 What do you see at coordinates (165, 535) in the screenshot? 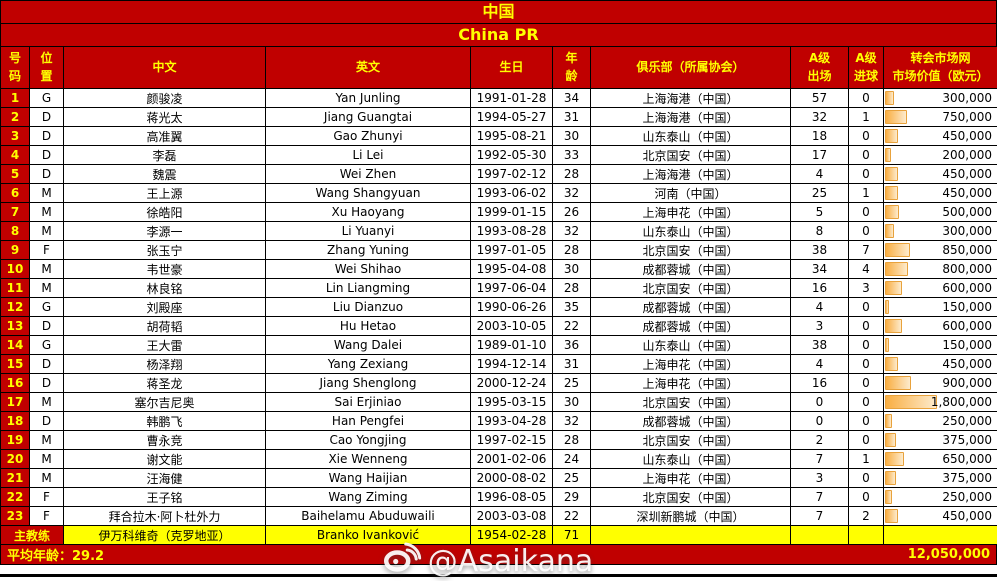
I see `coach-chinese-name: 伊万科维奇（克罗地亚）` at bounding box center [165, 535].